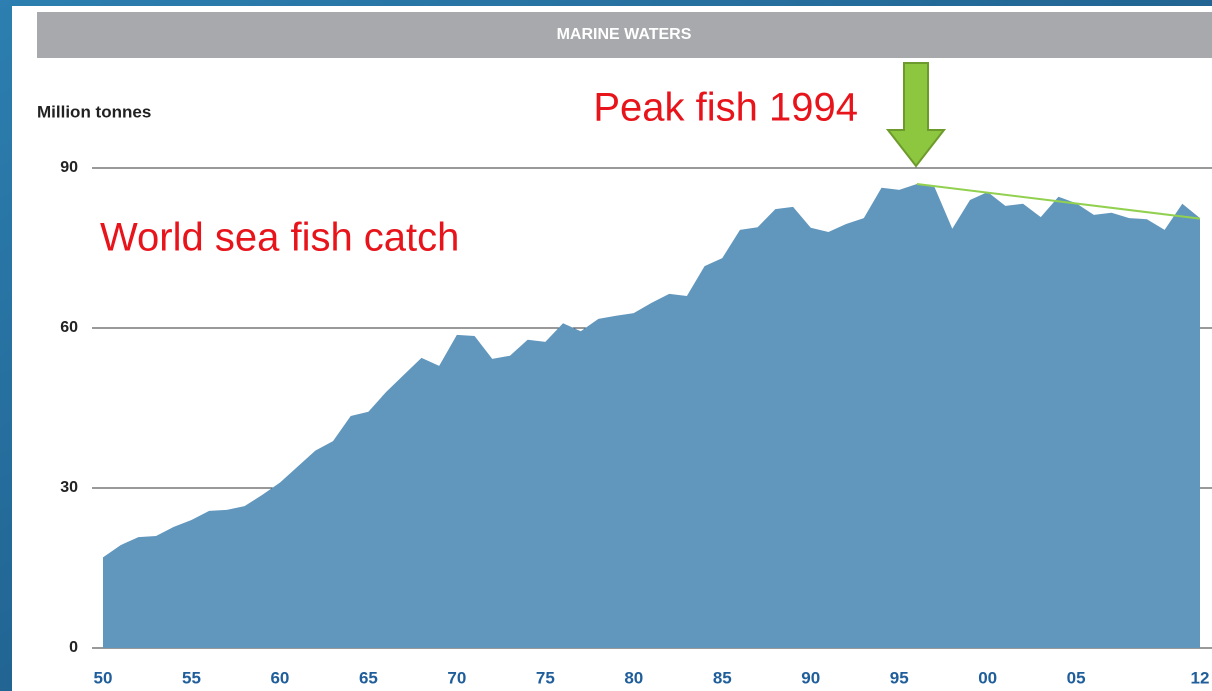 The image size is (1212, 691). I want to click on header-bar, so click(624, 35).